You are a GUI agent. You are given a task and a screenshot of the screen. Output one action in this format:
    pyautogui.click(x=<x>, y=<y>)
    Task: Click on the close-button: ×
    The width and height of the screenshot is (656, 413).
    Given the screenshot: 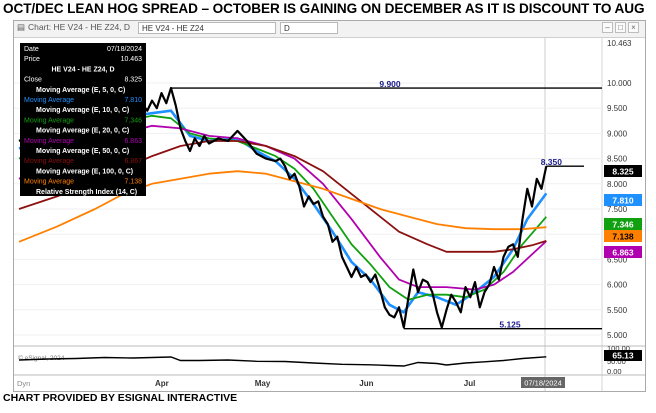 What is the action you would take?
    pyautogui.click(x=633, y=27)
    